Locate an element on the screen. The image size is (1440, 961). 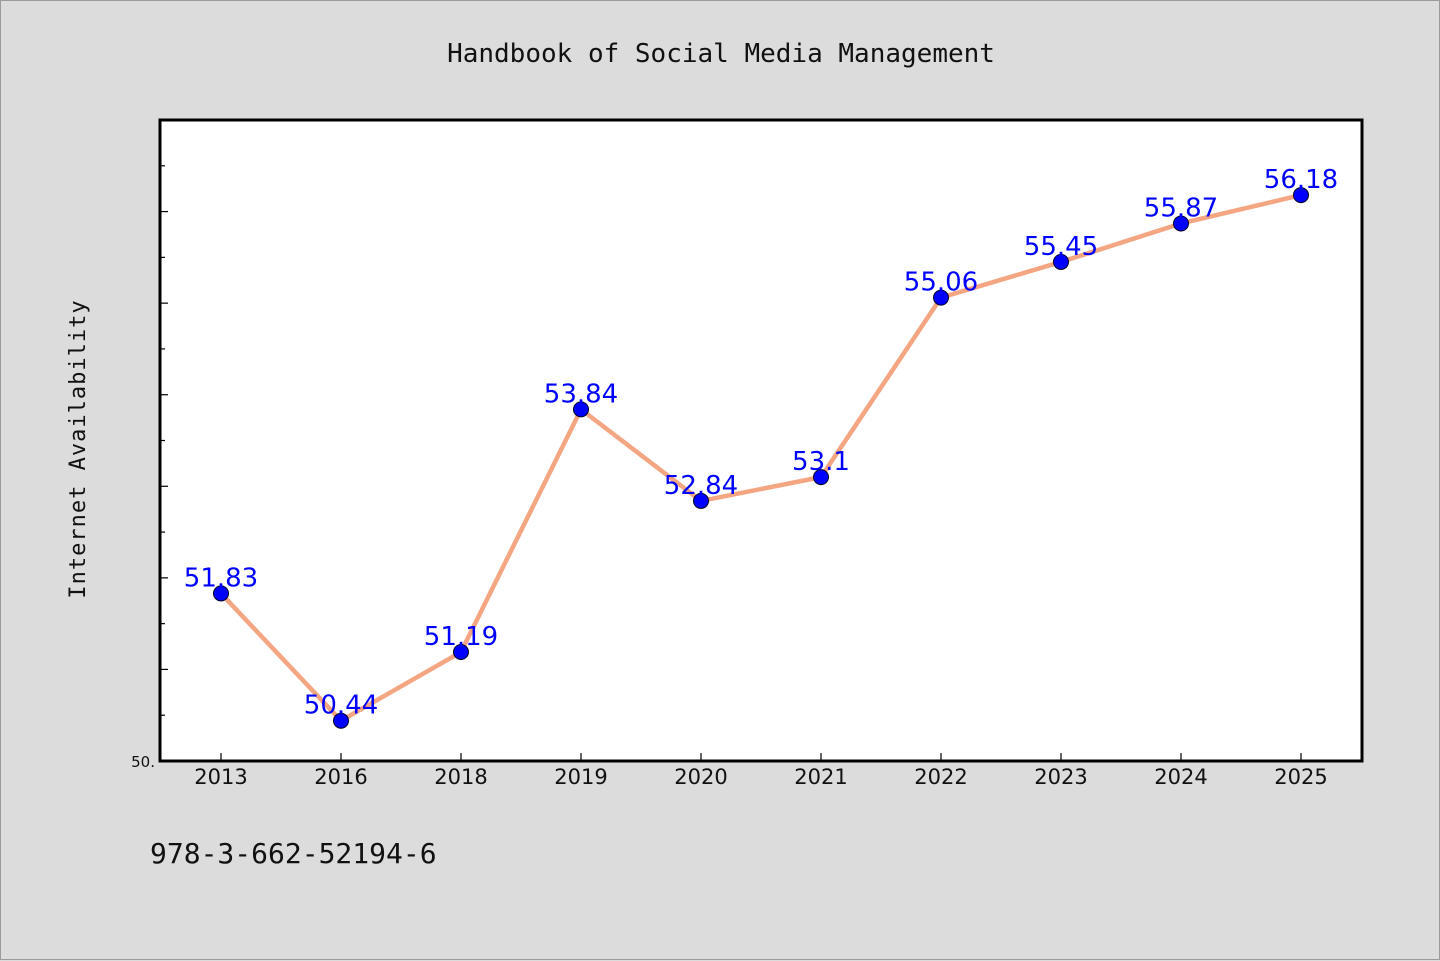
x-tick-label: 2018 is located at coordinates (460, 777).